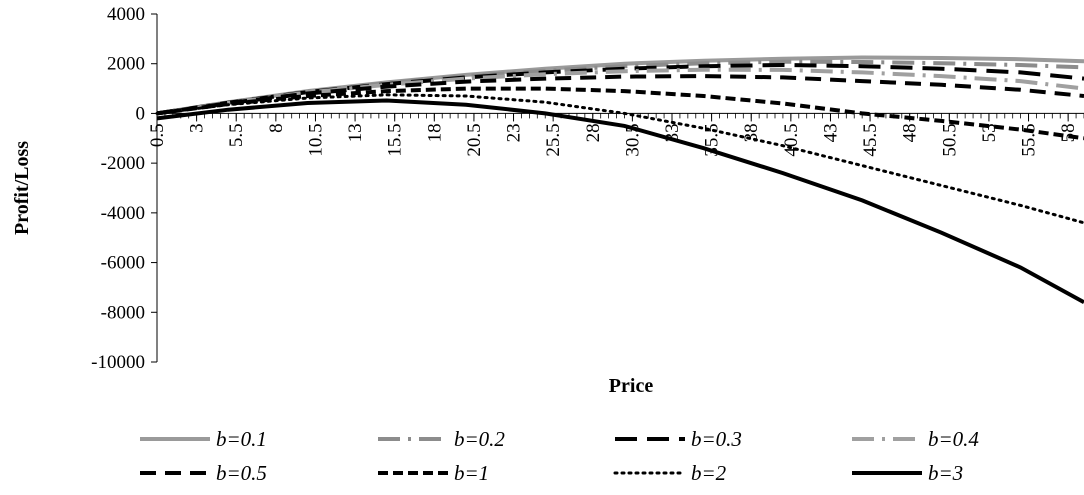  What do you see at coordinates (831, 132) in the screenshot?
I see `x-tick-label: 43` at bounding box center [831, 132].